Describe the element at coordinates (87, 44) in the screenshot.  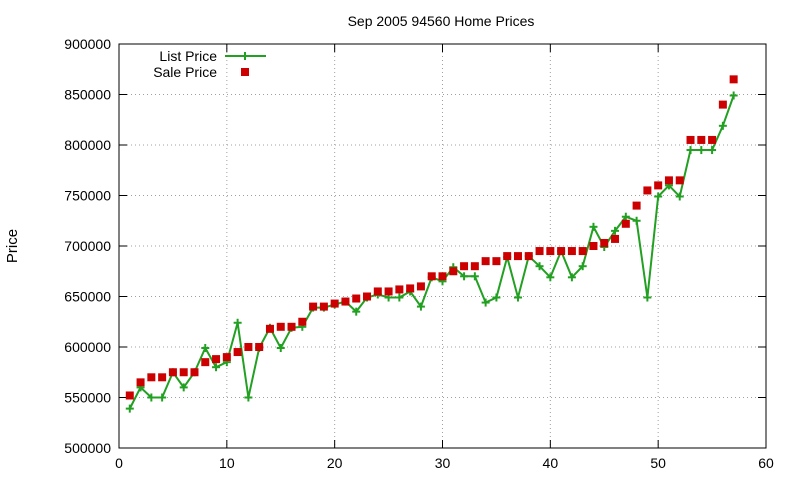
I see `y-tick-label: 900000` at that location.